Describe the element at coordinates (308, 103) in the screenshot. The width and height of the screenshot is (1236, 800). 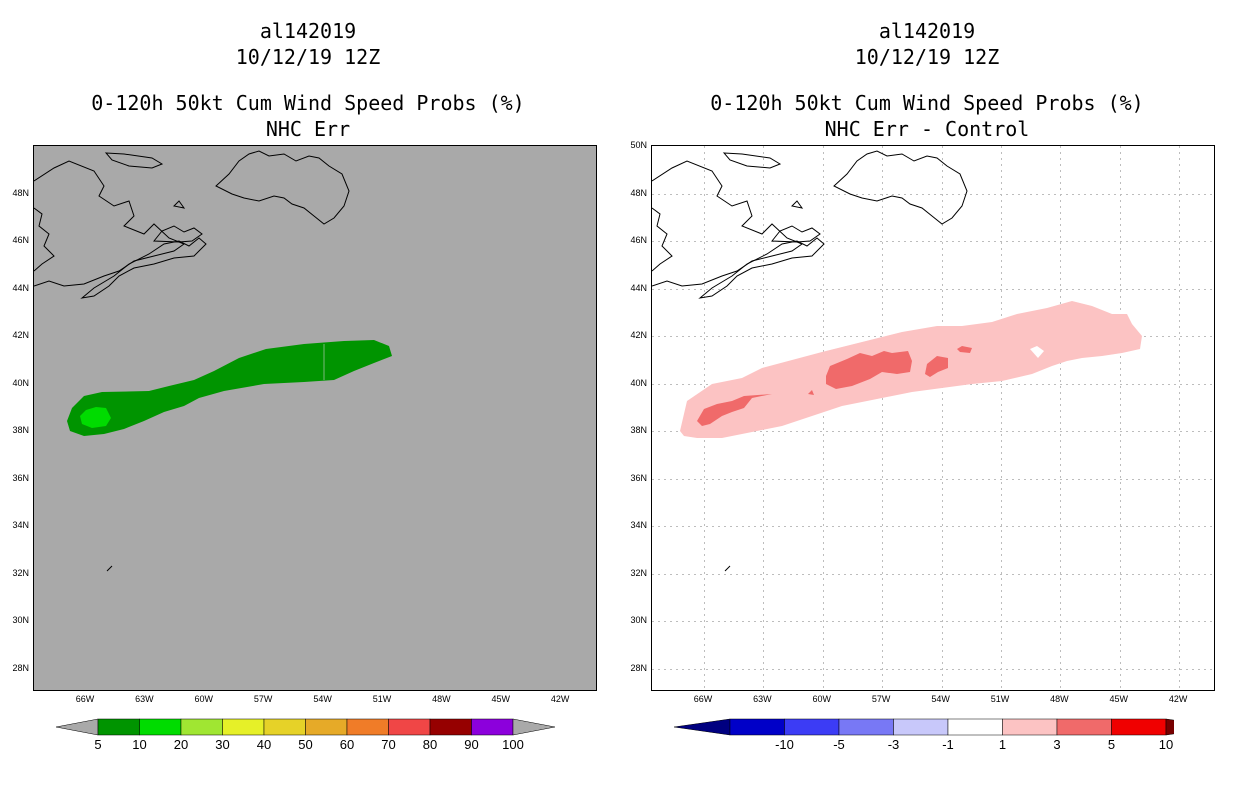
I see `left-product: 0-120h 50kt Cum Wind Speed Probs (%)` at that location.